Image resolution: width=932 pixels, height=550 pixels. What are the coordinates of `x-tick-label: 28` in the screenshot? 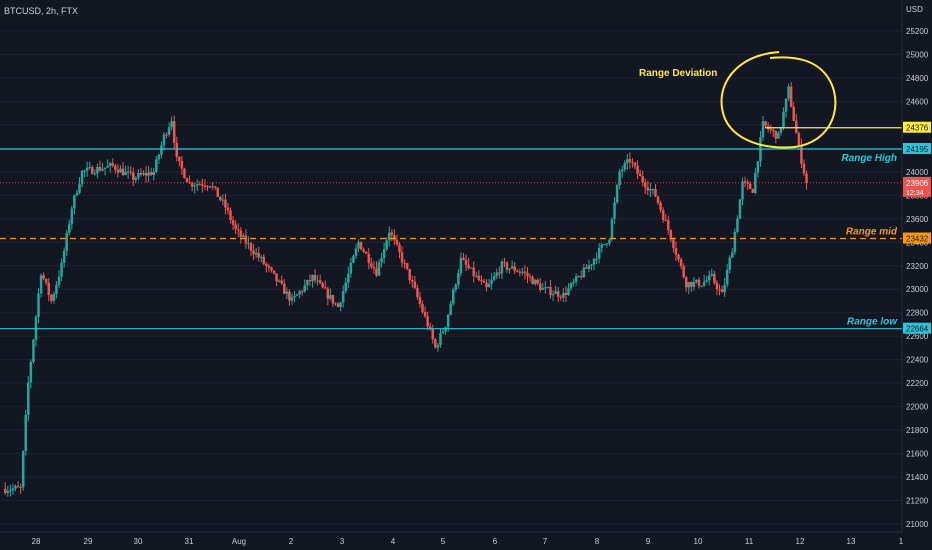 It's located at (36, 541).